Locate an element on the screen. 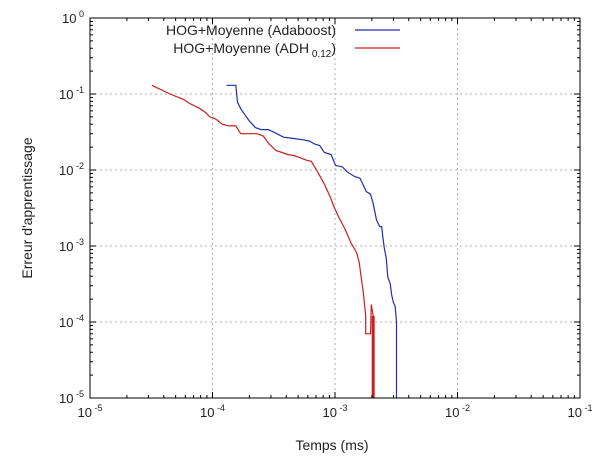  y-tick-exponent: -4 is located at coordinates (78, 318).